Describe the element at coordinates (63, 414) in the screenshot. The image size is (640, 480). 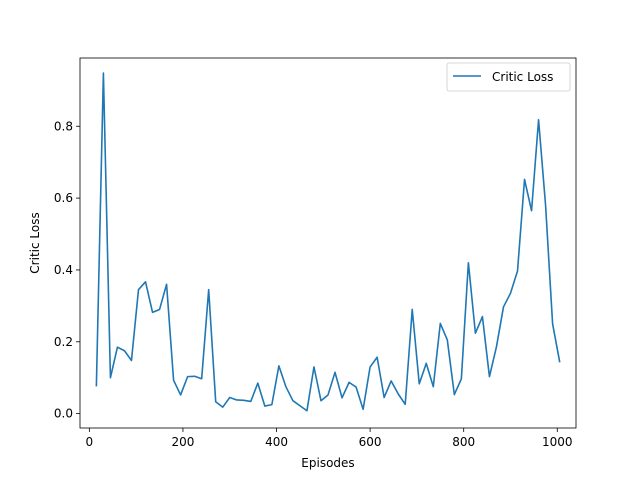
I see `y-tick-label: 0.0` at that location.